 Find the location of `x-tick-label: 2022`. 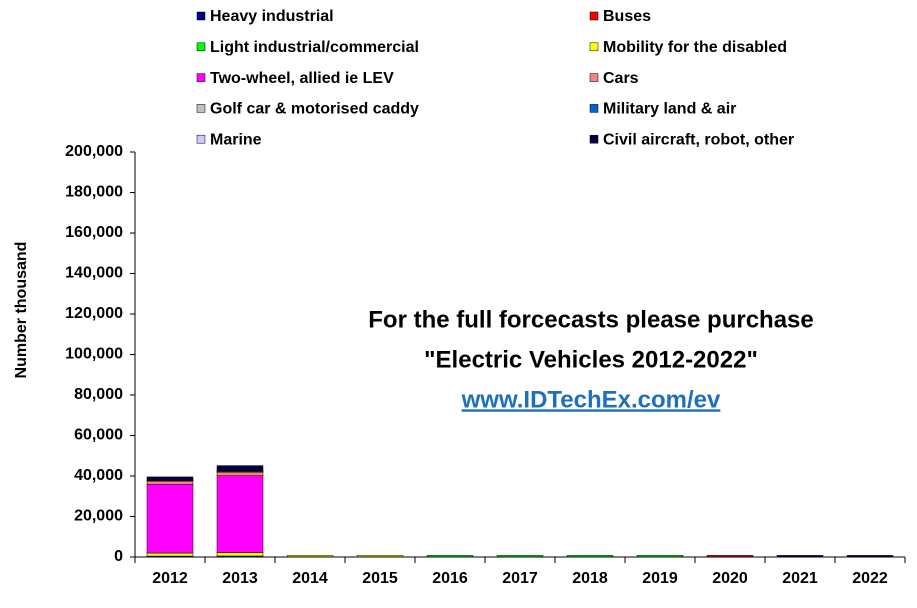

x-tick-label: 2022 is located at coordinates (870, 578).